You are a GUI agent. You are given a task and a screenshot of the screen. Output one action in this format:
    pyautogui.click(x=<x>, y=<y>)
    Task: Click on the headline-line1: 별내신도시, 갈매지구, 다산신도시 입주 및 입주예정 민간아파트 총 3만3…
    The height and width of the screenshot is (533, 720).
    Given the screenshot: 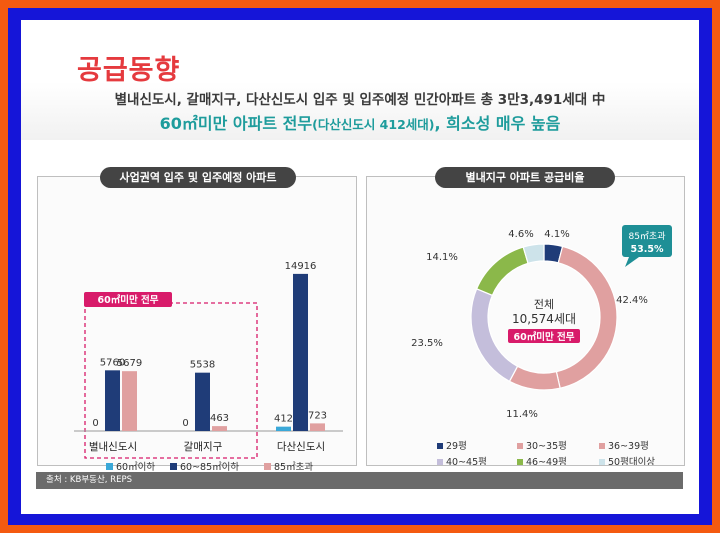 What is the action you would take?
    pyautogui.click(x=360, y=100)
    